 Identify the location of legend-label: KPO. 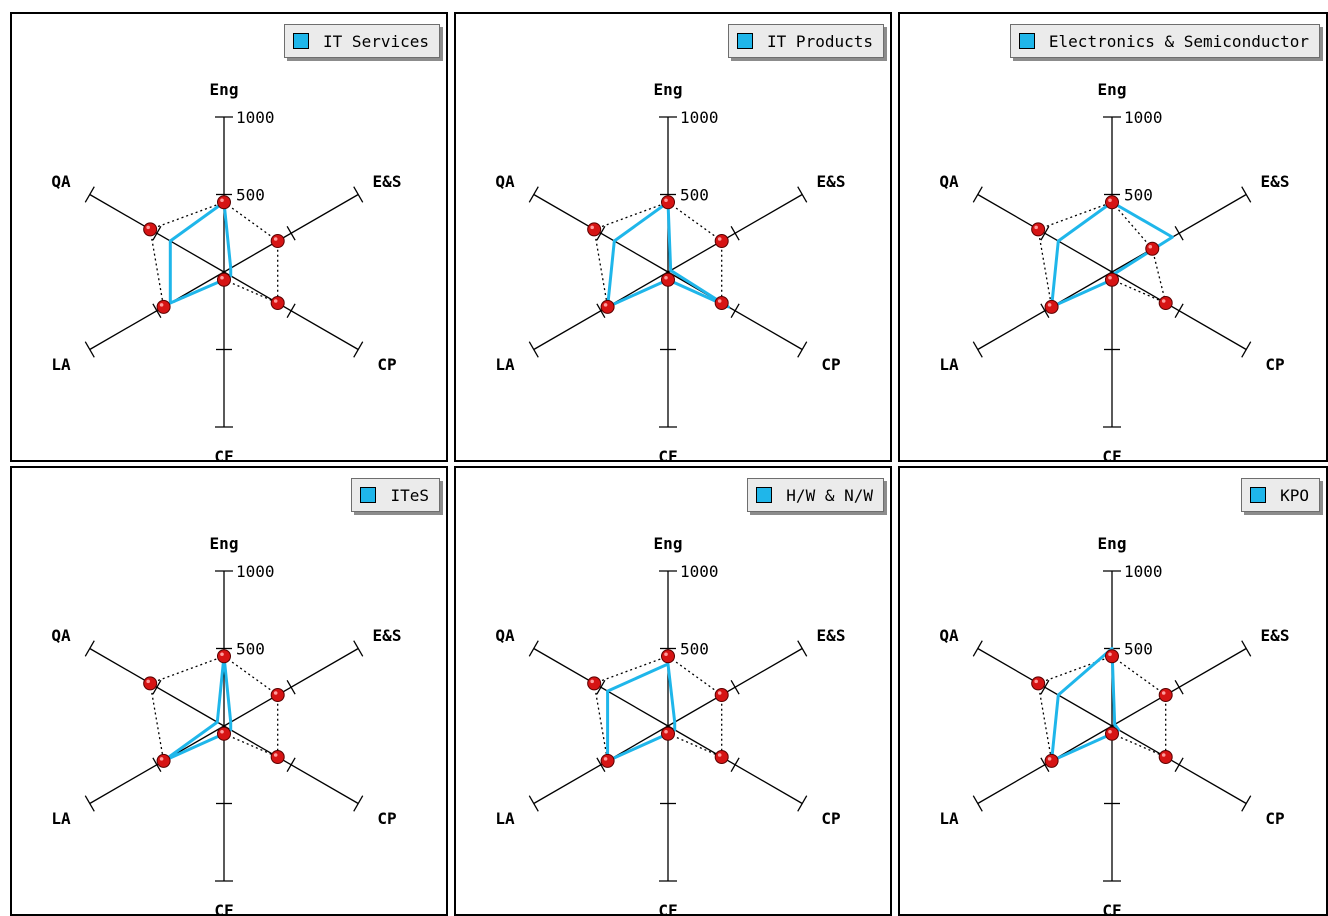
(1294, 495).